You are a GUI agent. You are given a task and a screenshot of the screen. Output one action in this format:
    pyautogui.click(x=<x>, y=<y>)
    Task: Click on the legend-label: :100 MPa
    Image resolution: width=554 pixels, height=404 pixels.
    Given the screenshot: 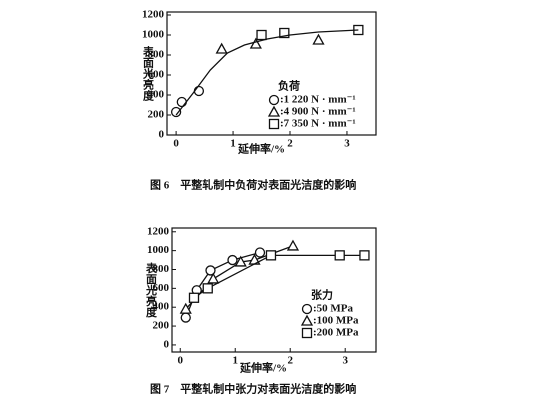 What is the action you would take?
    pyautogui.click(x=336, y=321)
    